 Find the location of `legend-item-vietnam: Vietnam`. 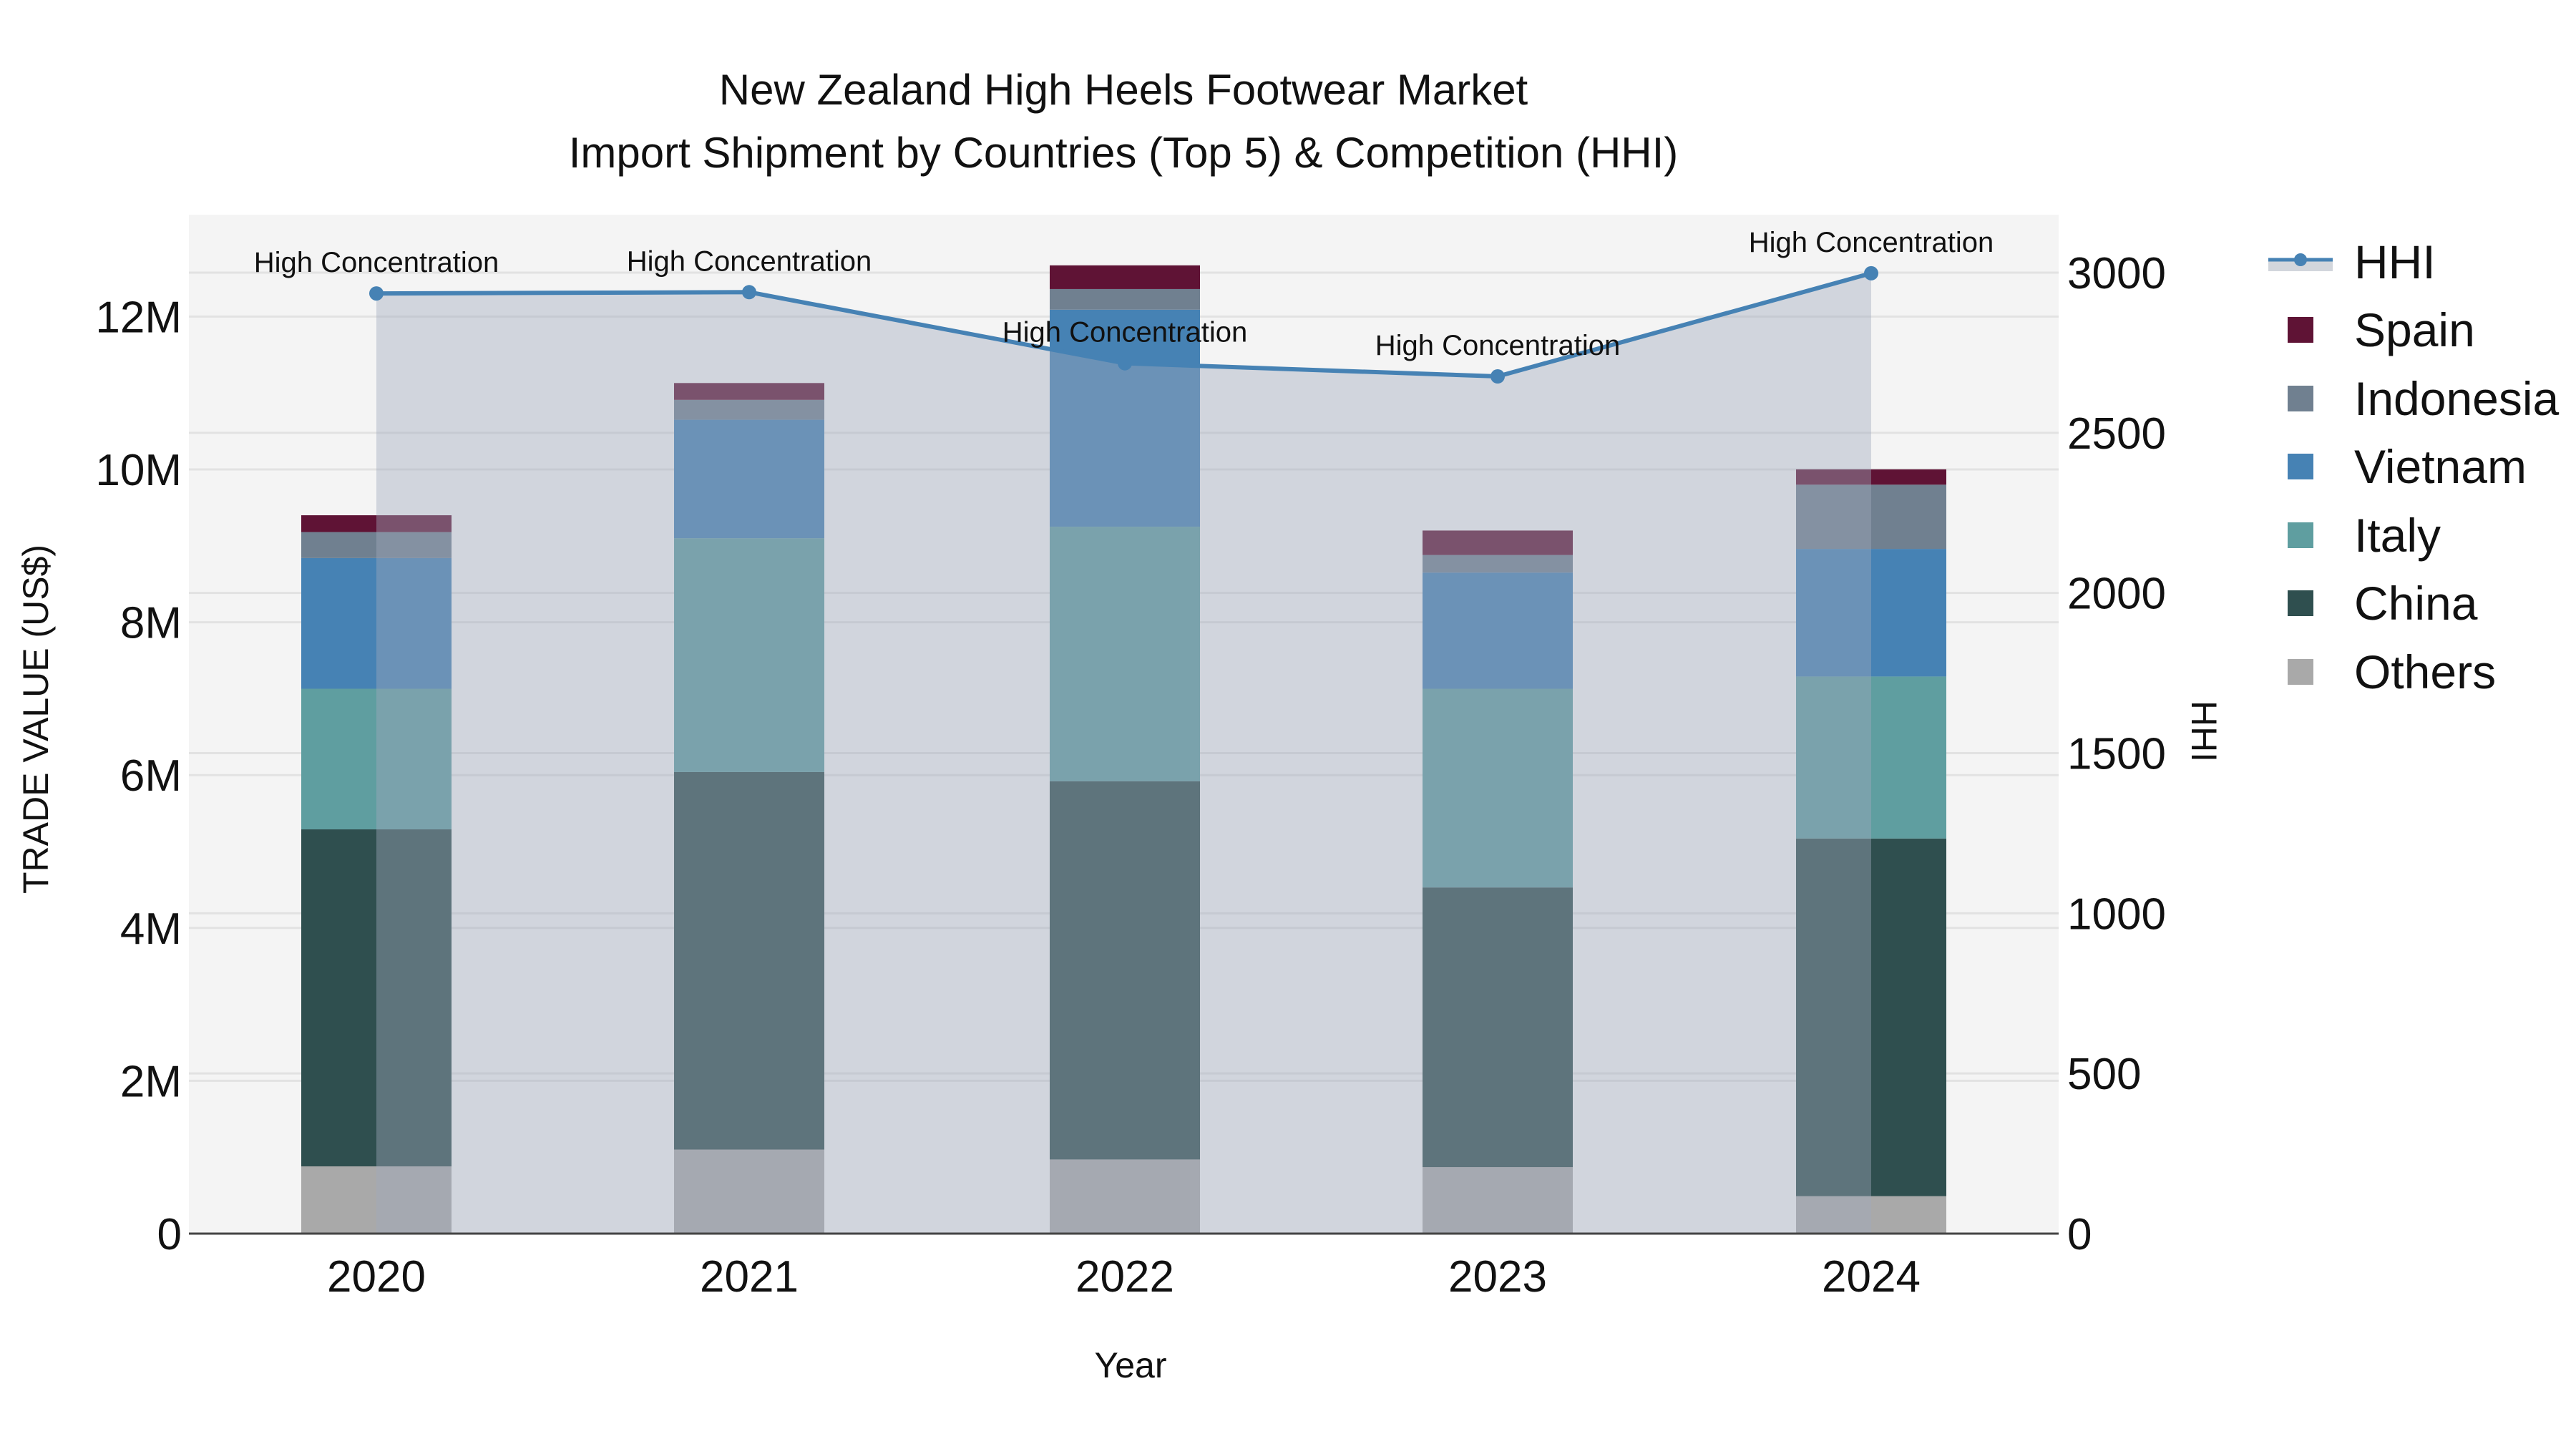

legend-item-vietnam: Vietnam is located at coordinates (2413, 467).